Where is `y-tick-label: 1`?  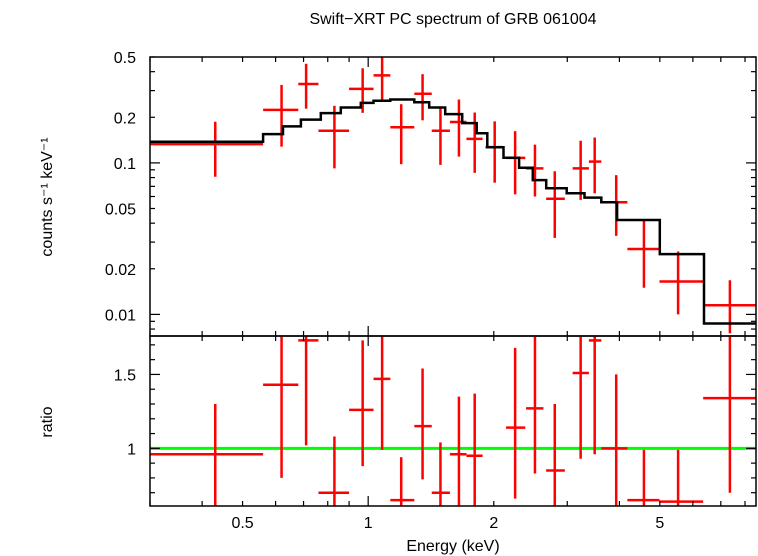
y-tick-label: 1 is located at coordinates (131, 449).